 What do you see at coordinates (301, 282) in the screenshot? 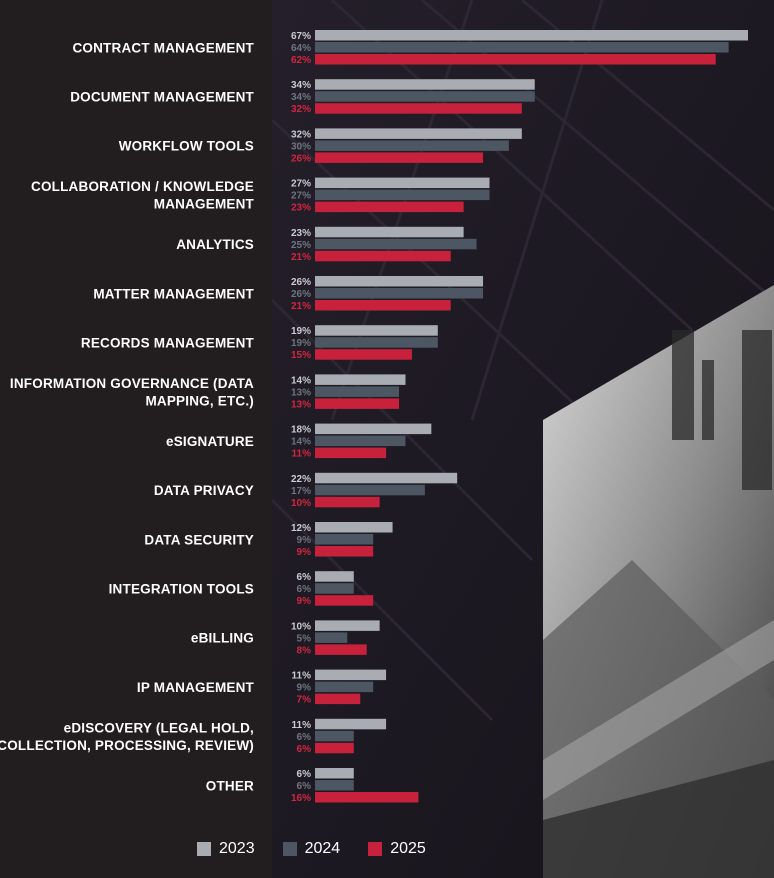
I see `value-label-matter-management-2023: 26%` at bounding box center [301, 282].